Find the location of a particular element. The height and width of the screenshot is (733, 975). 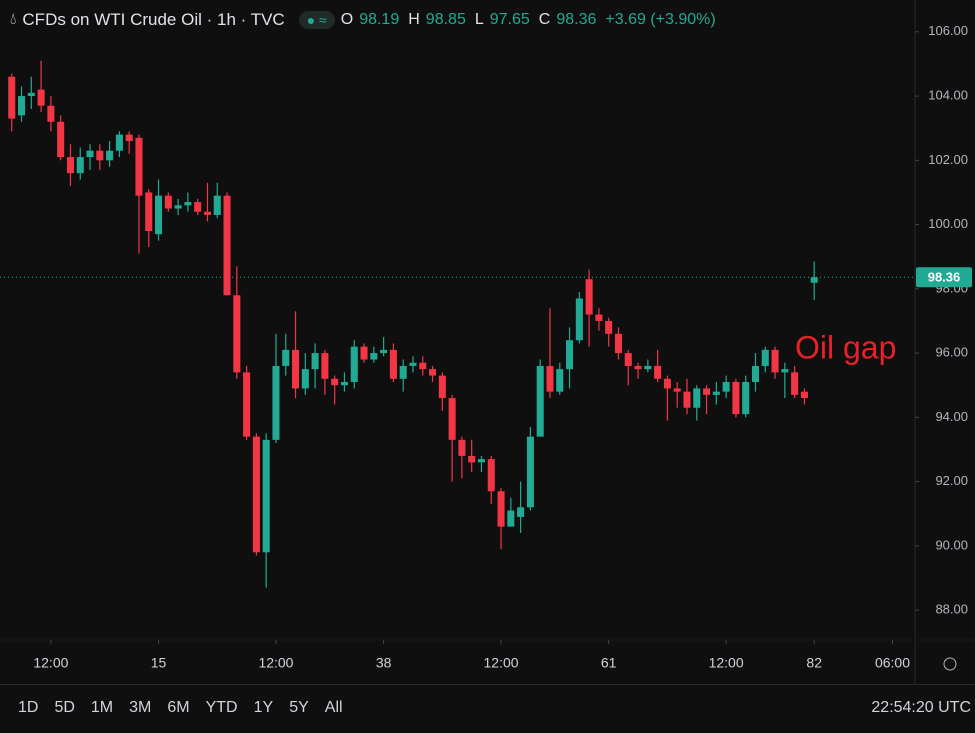

ohlc-value: 98.19 is located at coordinates (379, 19).